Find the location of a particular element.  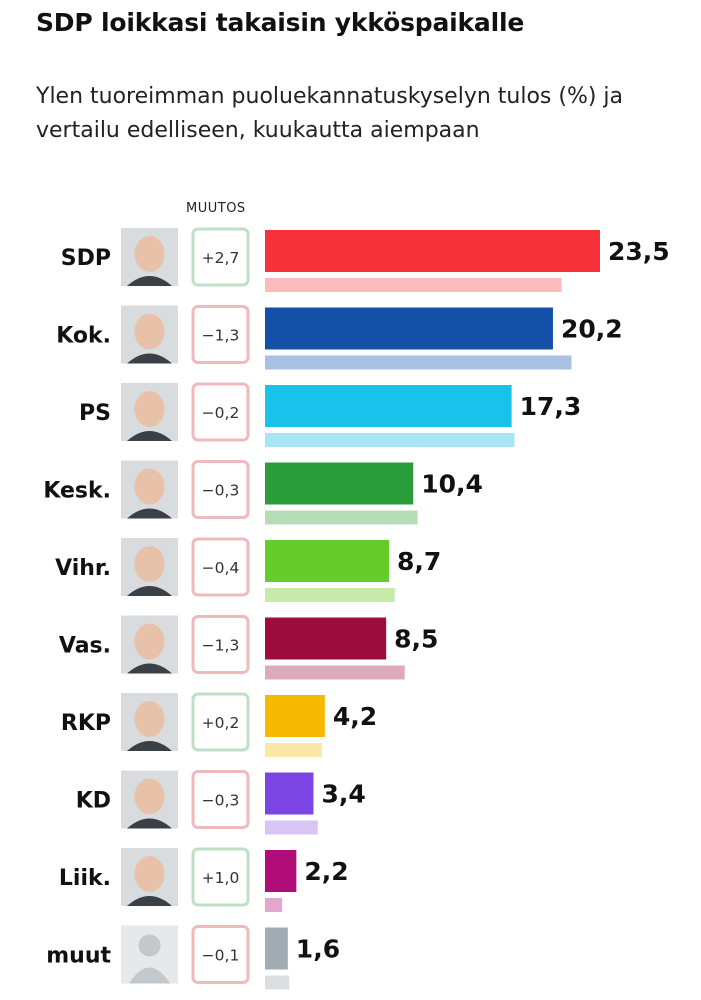

value-label: 20,2 is located at coordinates (592, 329).